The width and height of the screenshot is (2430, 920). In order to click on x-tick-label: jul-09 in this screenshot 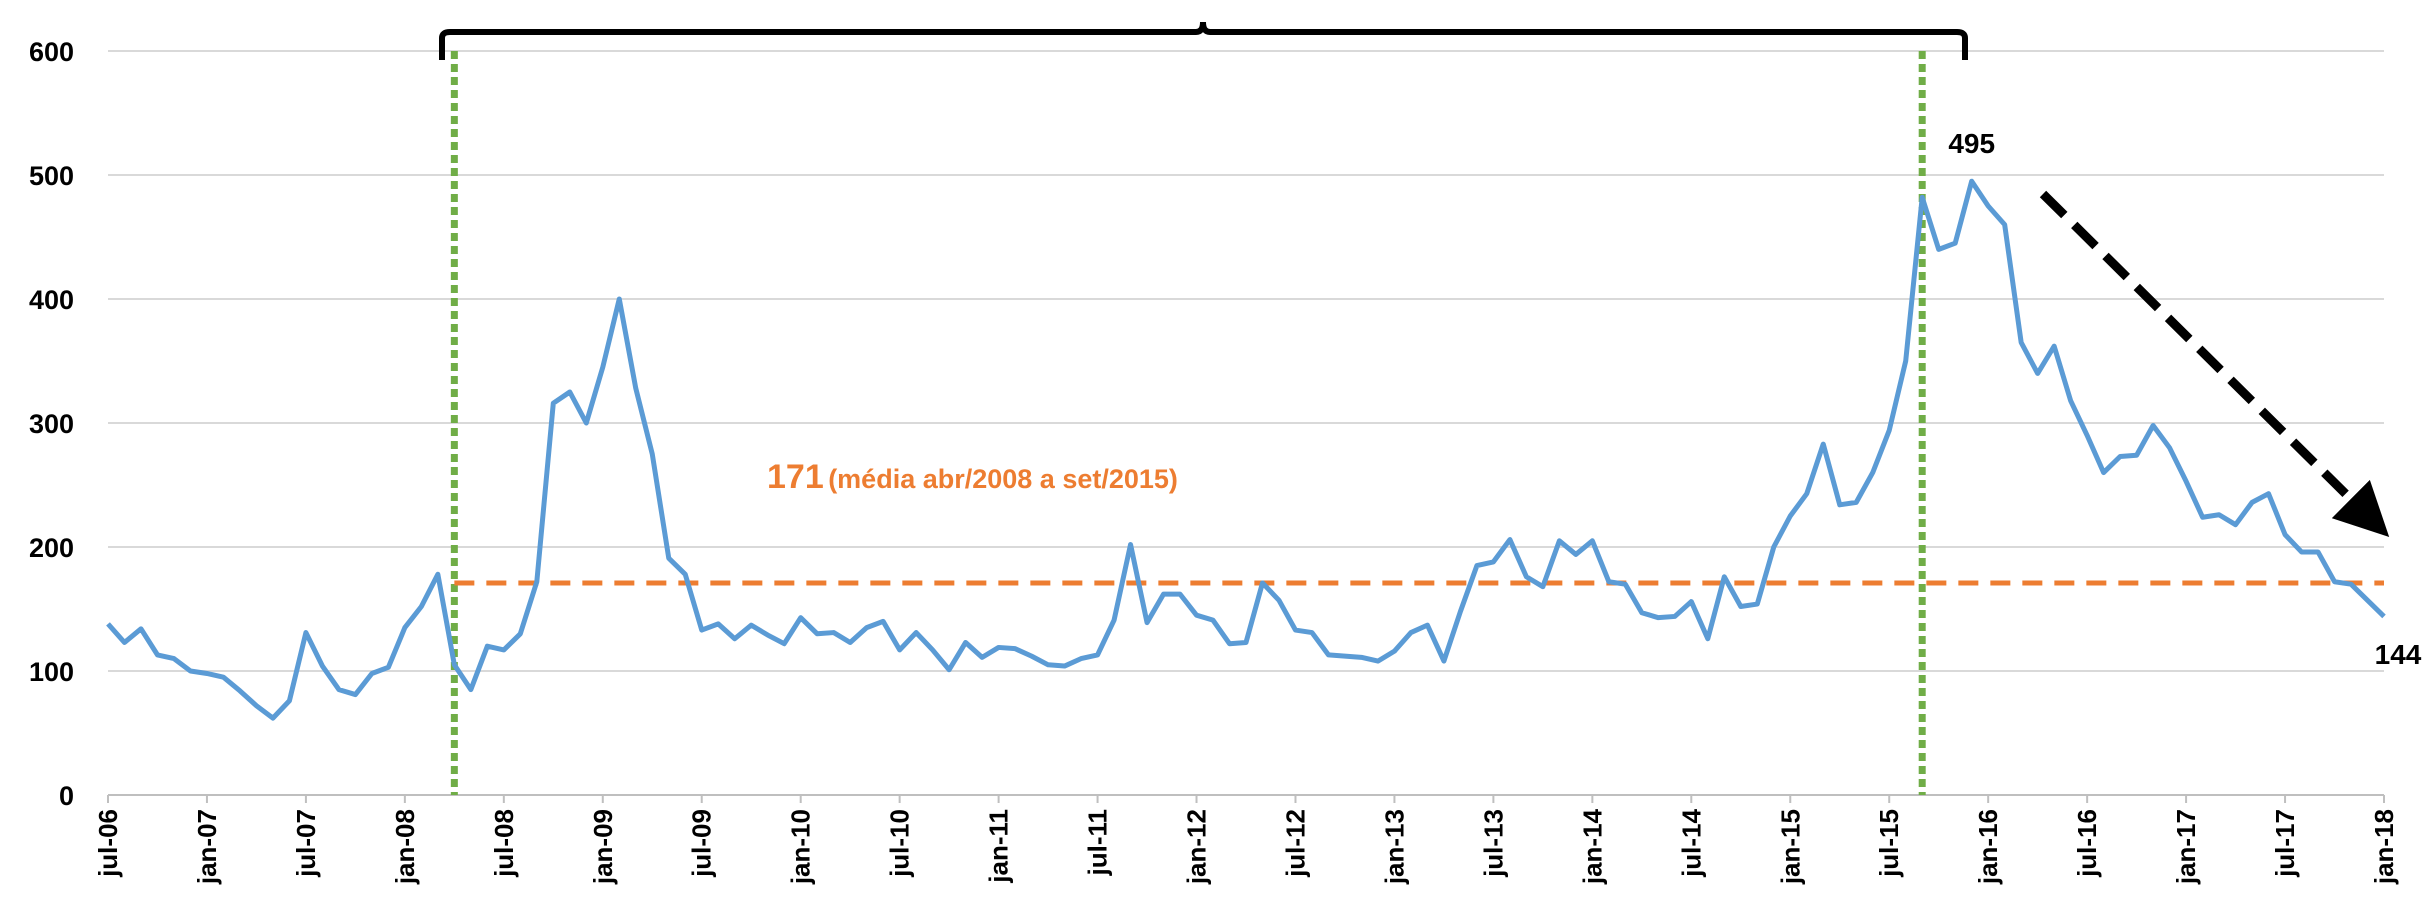, I will do `click(702, 843)`.